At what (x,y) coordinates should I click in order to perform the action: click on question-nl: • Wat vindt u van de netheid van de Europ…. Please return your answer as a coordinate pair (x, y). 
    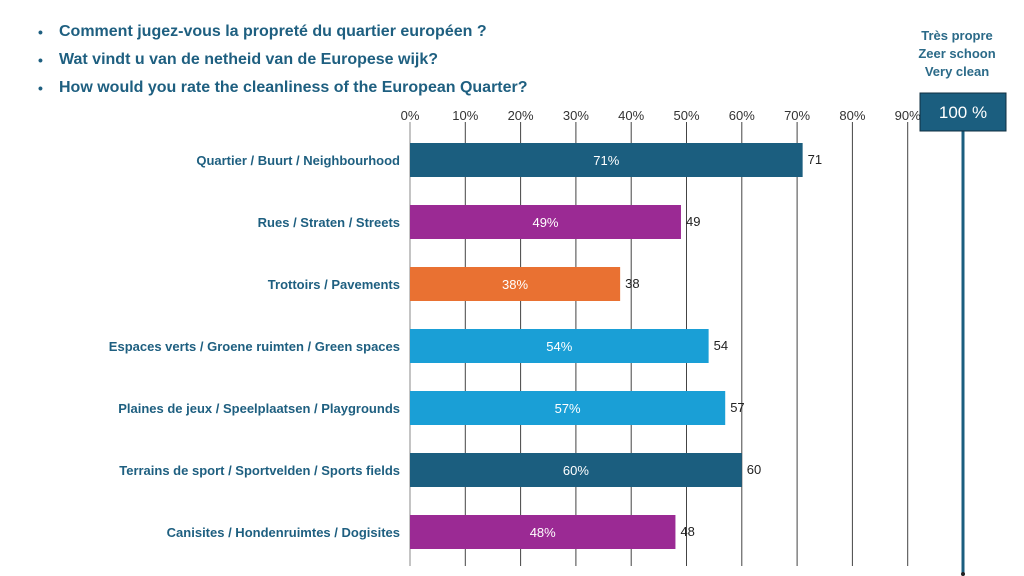
    Looking at the image, I should click on (283, 60).